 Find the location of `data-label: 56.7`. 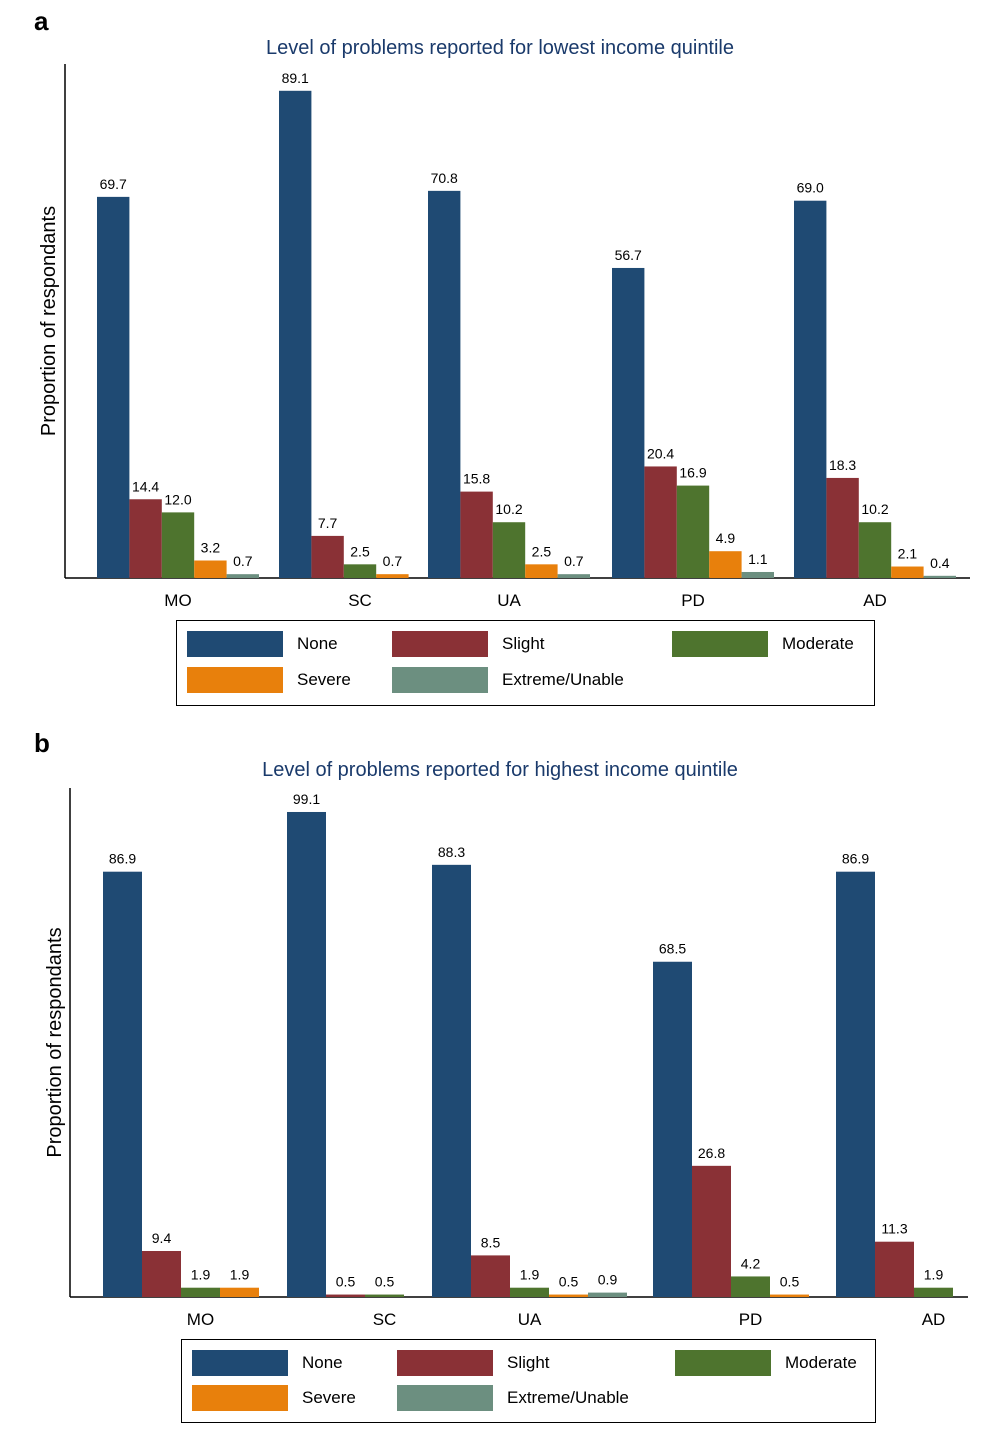

data-label: 56.7 is located at coordinates (628, 255).